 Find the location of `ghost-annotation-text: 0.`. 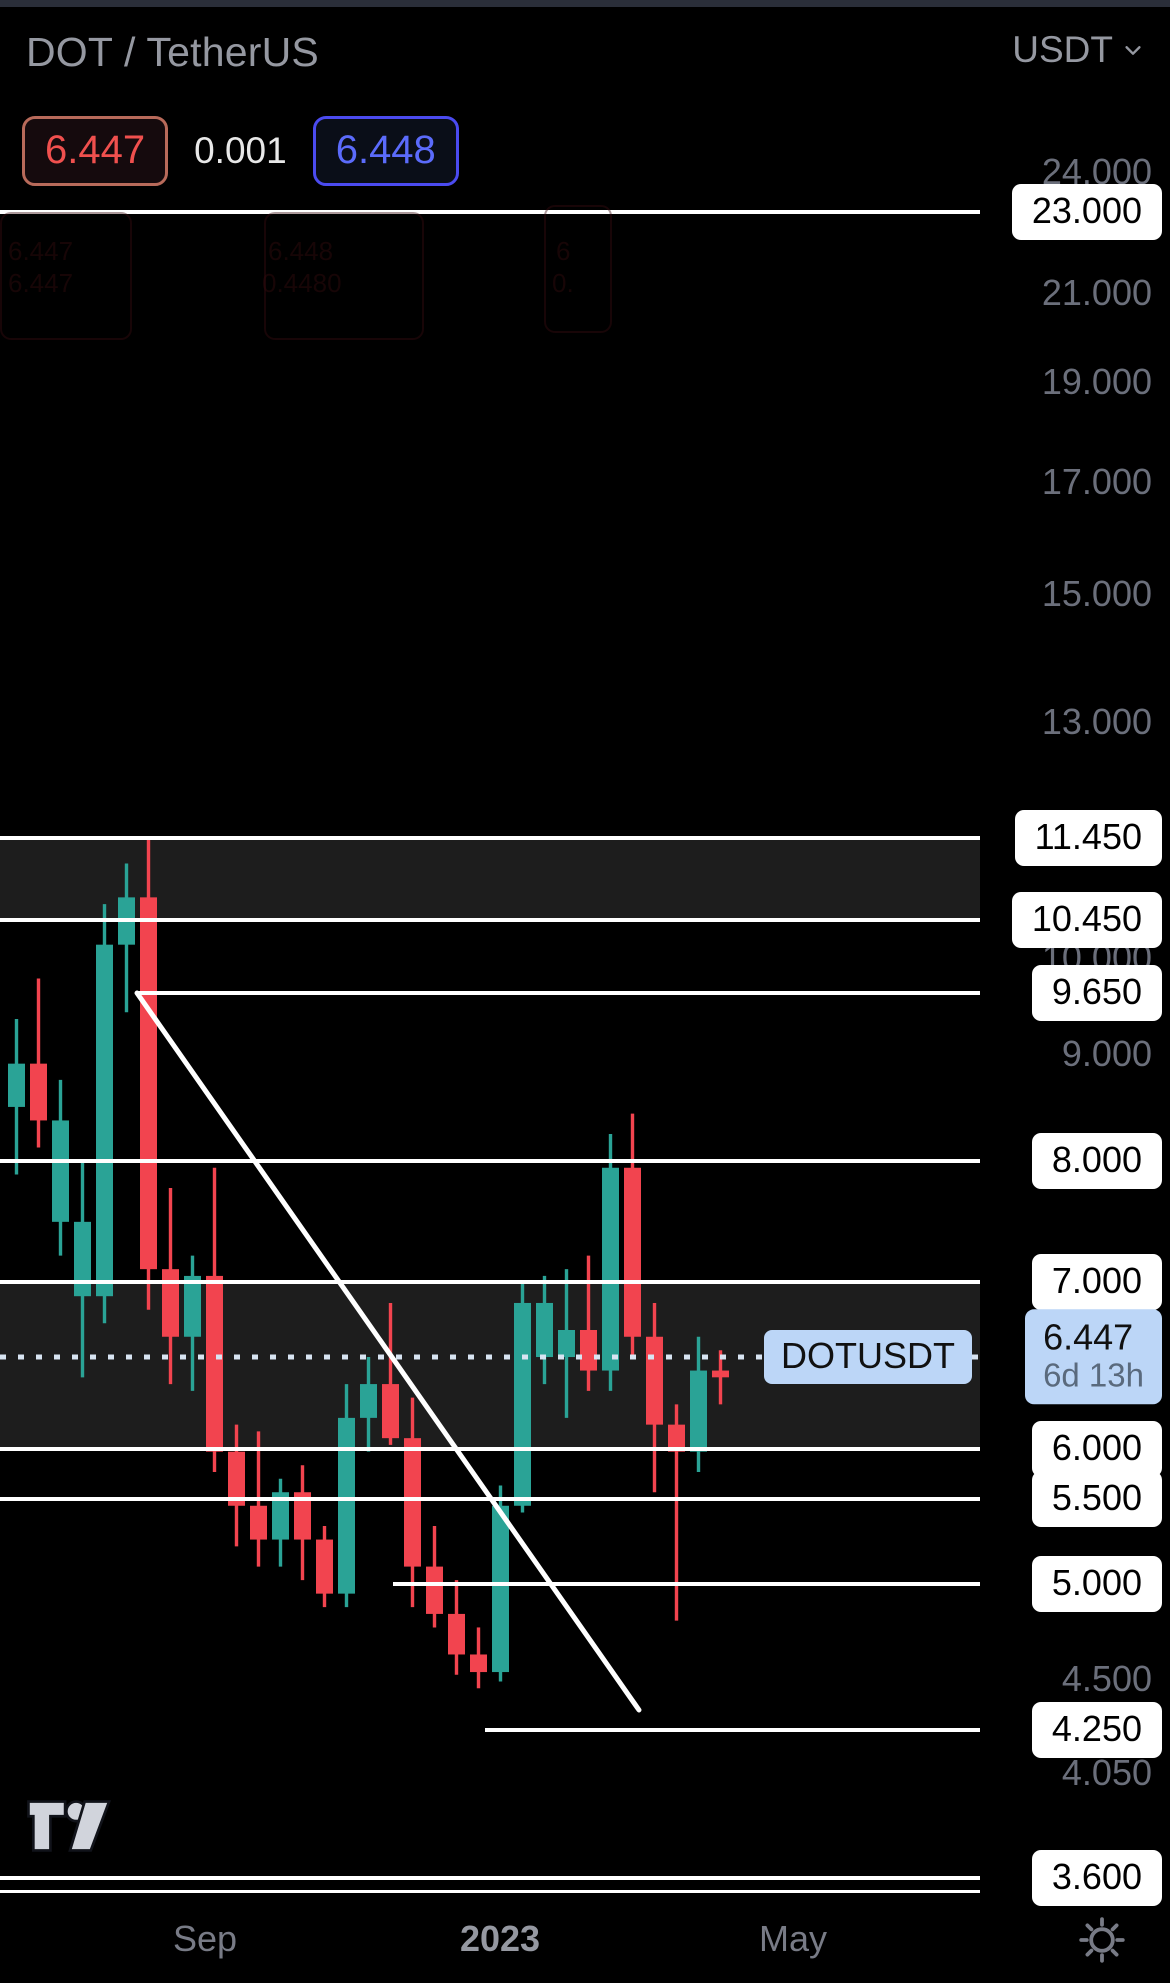

ghost-annotation-text: 0. is located at coordinates (563, 283).